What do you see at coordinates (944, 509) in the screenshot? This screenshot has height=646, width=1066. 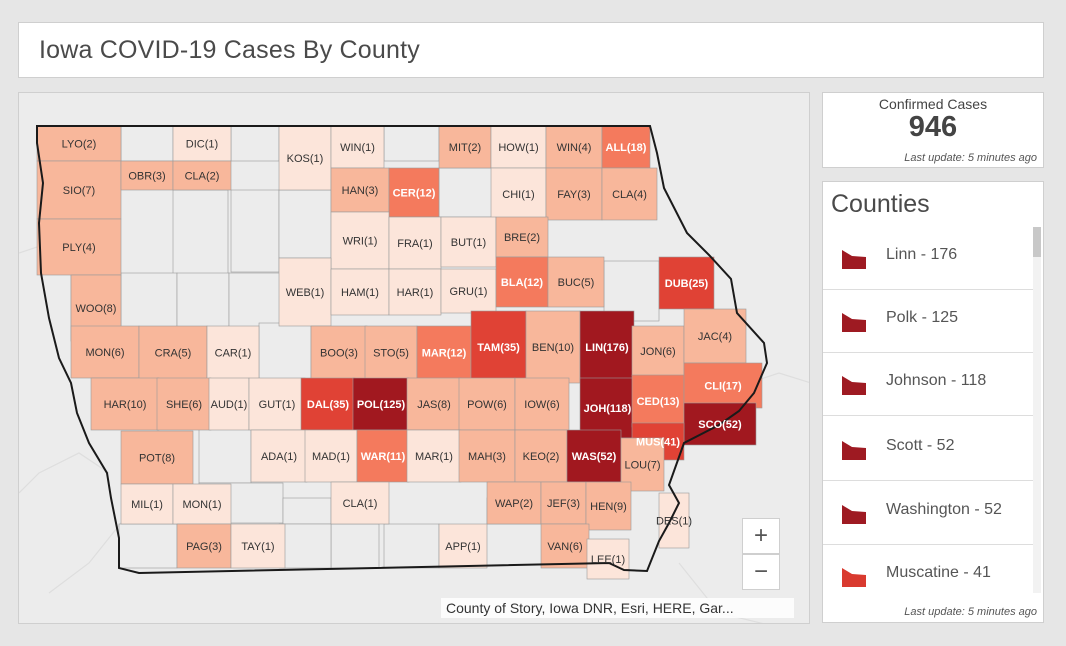 I see `county-list-label: Washington - 52` at bounding box center [944, 509].